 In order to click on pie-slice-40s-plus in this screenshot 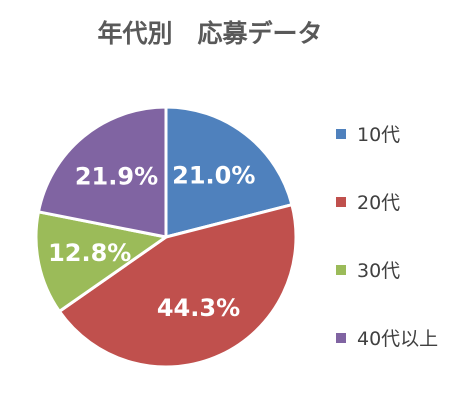, I will do `click(102, 172)`.